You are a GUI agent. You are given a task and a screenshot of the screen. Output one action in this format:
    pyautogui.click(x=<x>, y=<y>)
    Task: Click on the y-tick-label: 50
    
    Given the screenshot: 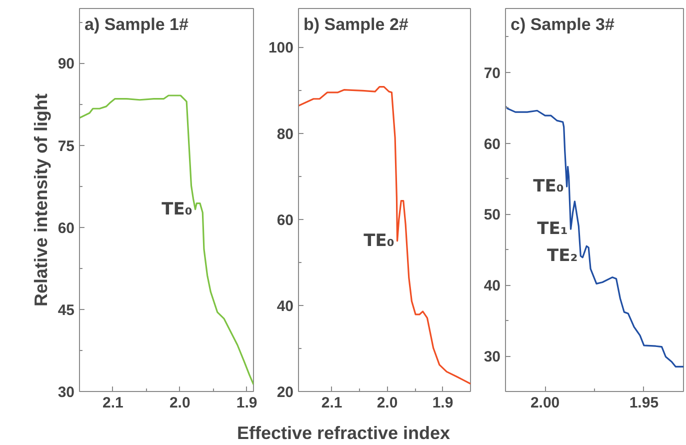 What is the action you would take?
    pyautogui.click(x=492, y=215)
    